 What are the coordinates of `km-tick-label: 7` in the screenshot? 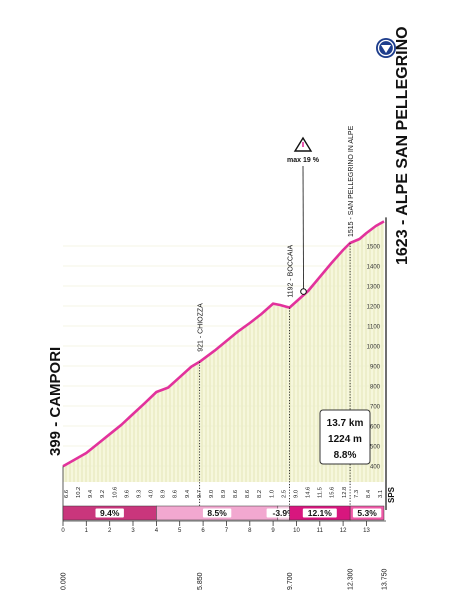 It's located at (227, 531).